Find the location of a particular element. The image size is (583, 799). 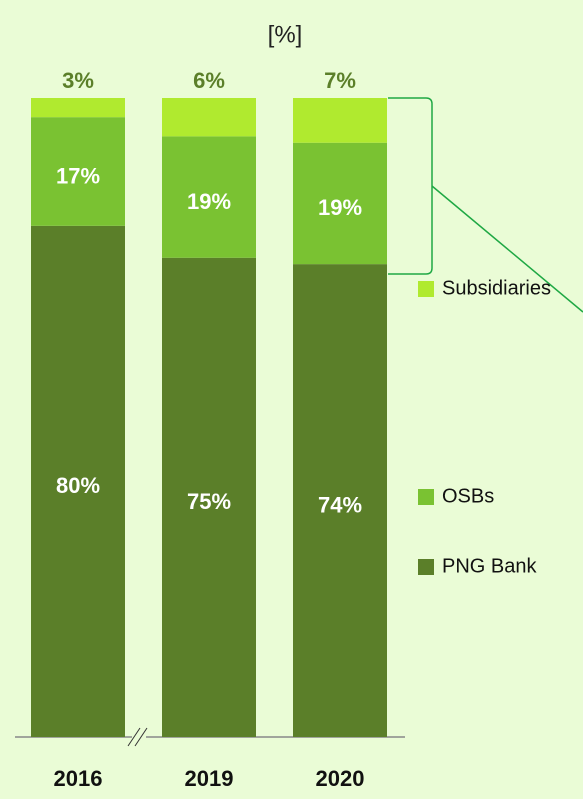

legend-label: PNG Bank is located at coordinates (489, 566).